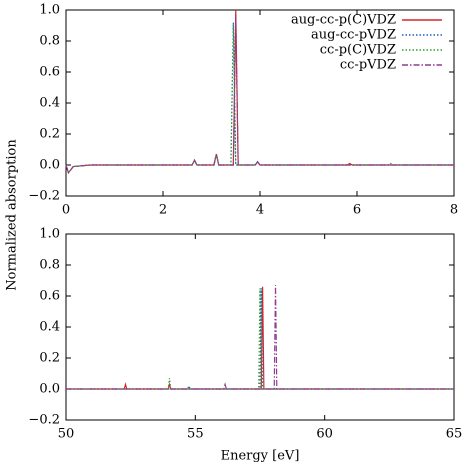  Describe the element at coordinates (353, 35) in the screenshot. I see `legend-label: aug-cc-pVDZ` at that location.